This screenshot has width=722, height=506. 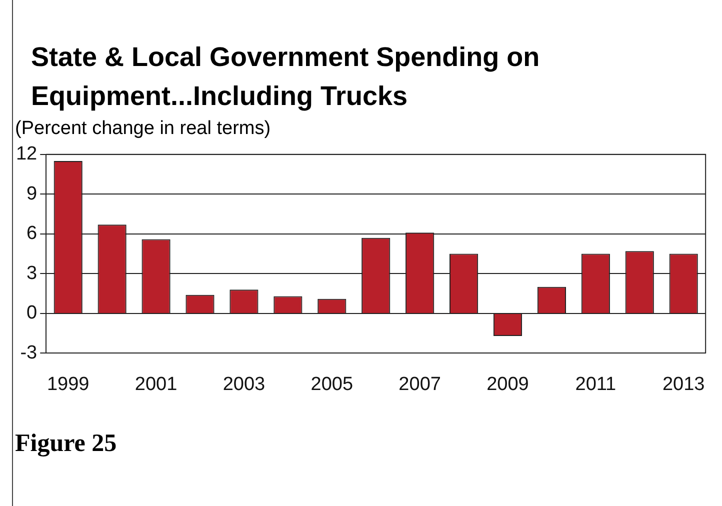 I want to click on x-tick-label: 2001, so click(x=156, y=384).